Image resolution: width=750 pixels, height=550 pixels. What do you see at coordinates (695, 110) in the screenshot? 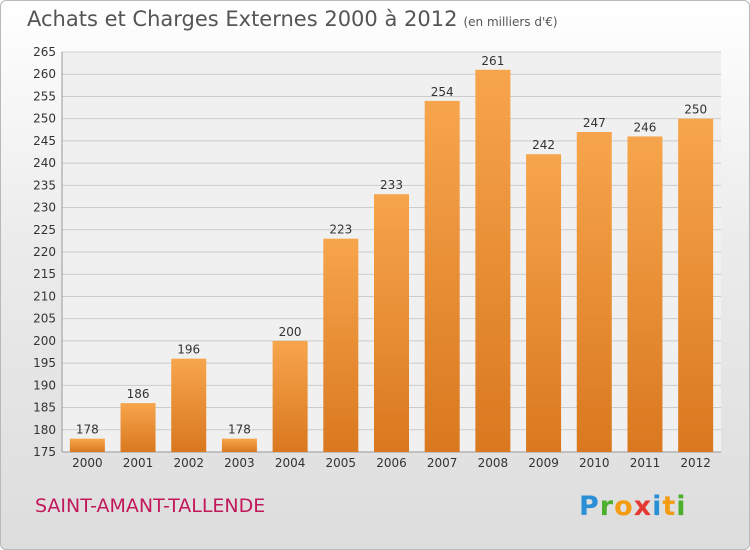
I see `bar-value-label: 250` at bounding box center [695, 110].